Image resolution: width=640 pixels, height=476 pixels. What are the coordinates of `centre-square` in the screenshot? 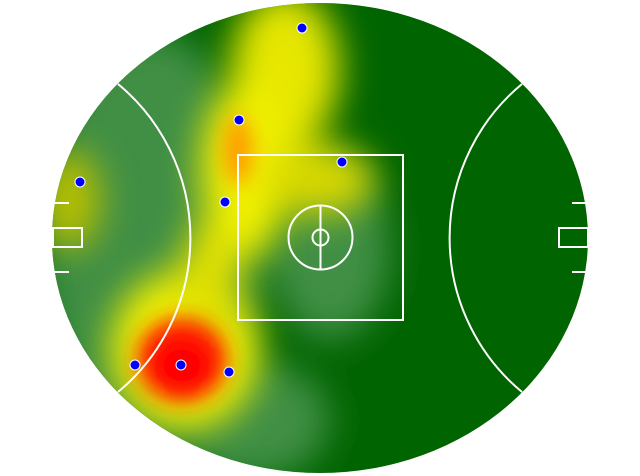 It's located at (320, 237).